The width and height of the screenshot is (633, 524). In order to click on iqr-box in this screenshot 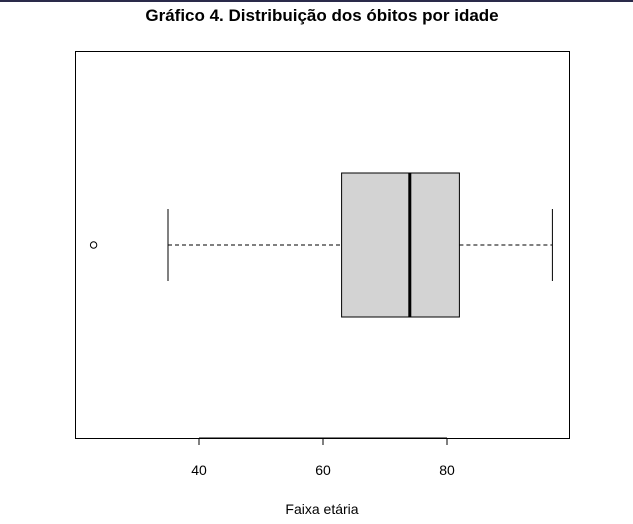, I will do `click(400, 245)`.